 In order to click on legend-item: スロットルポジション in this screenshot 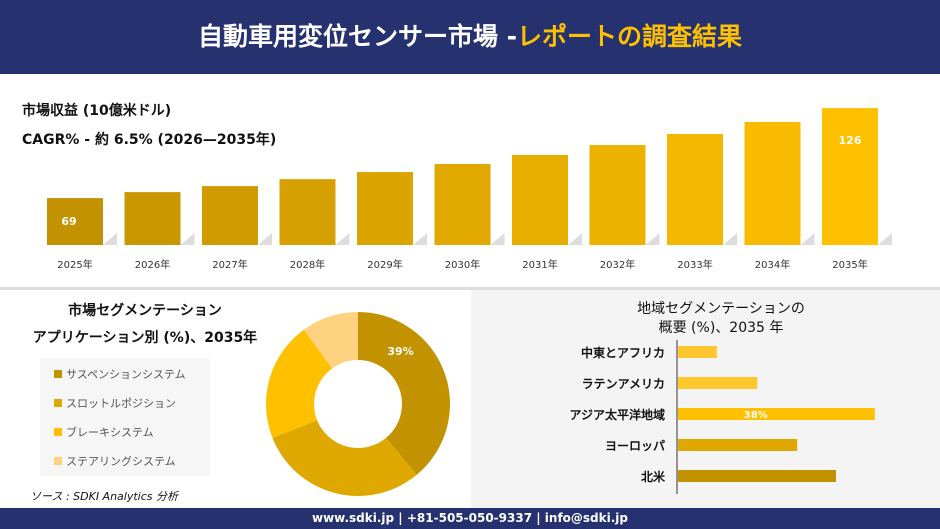, I will do `click(115, 403)`.